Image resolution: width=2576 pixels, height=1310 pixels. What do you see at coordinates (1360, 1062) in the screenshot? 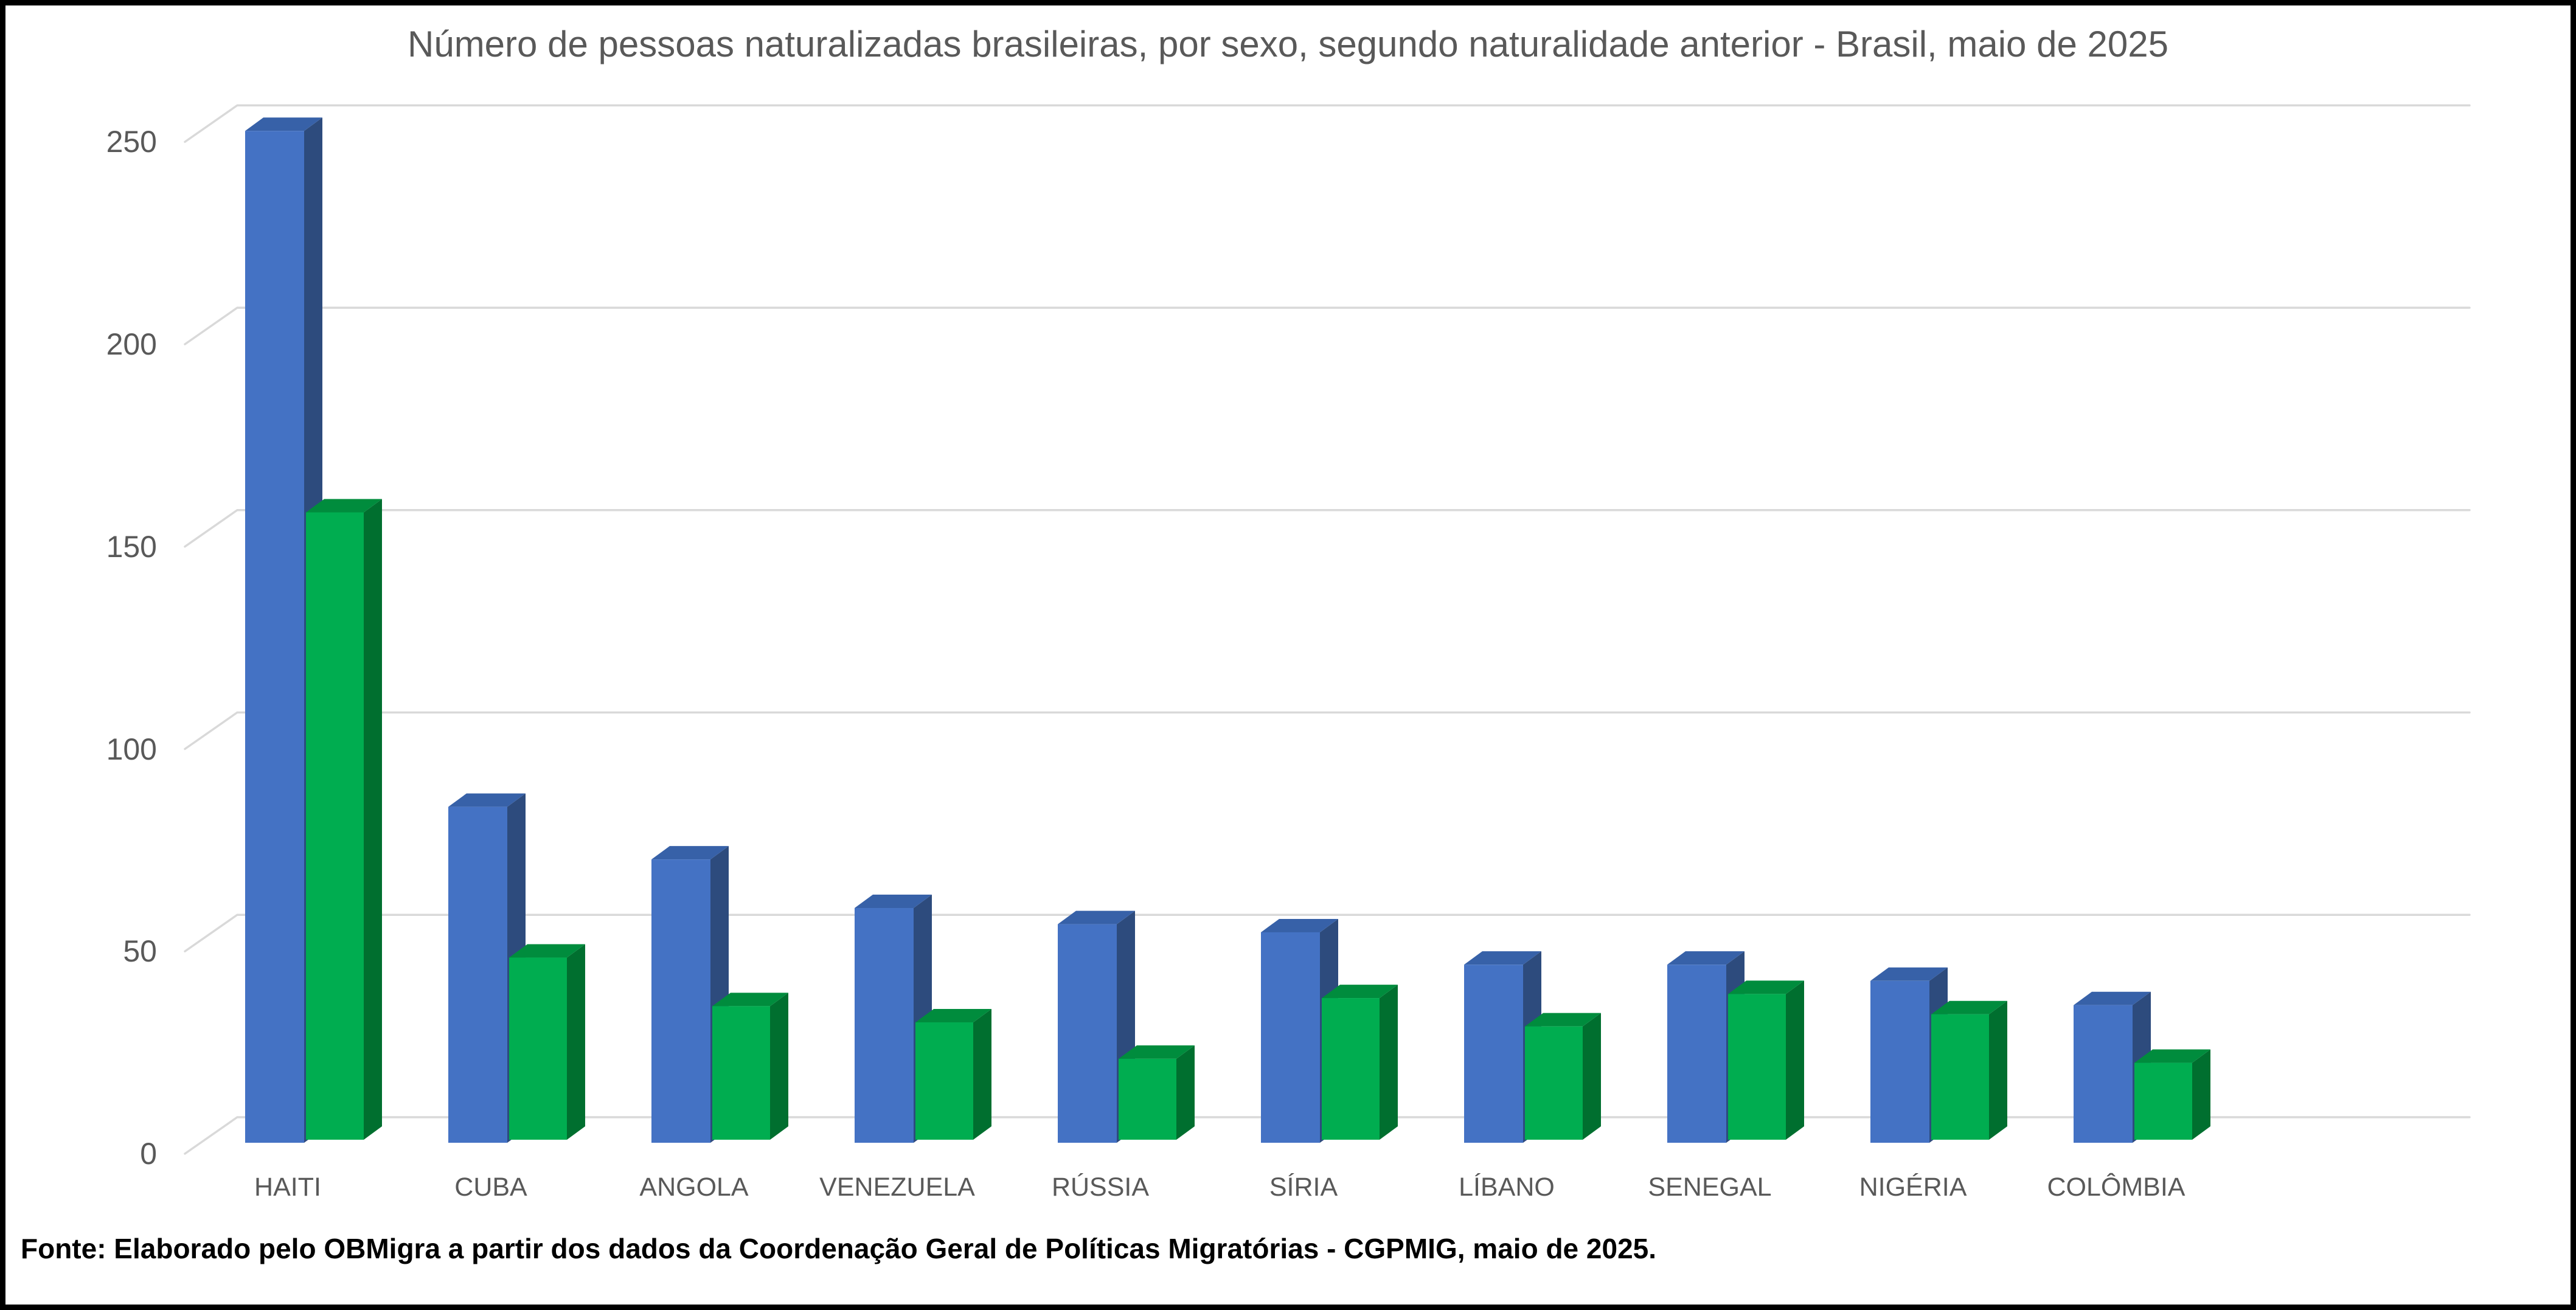
I see `bar-síria-green-series` at bounding box center [1360, 1062].